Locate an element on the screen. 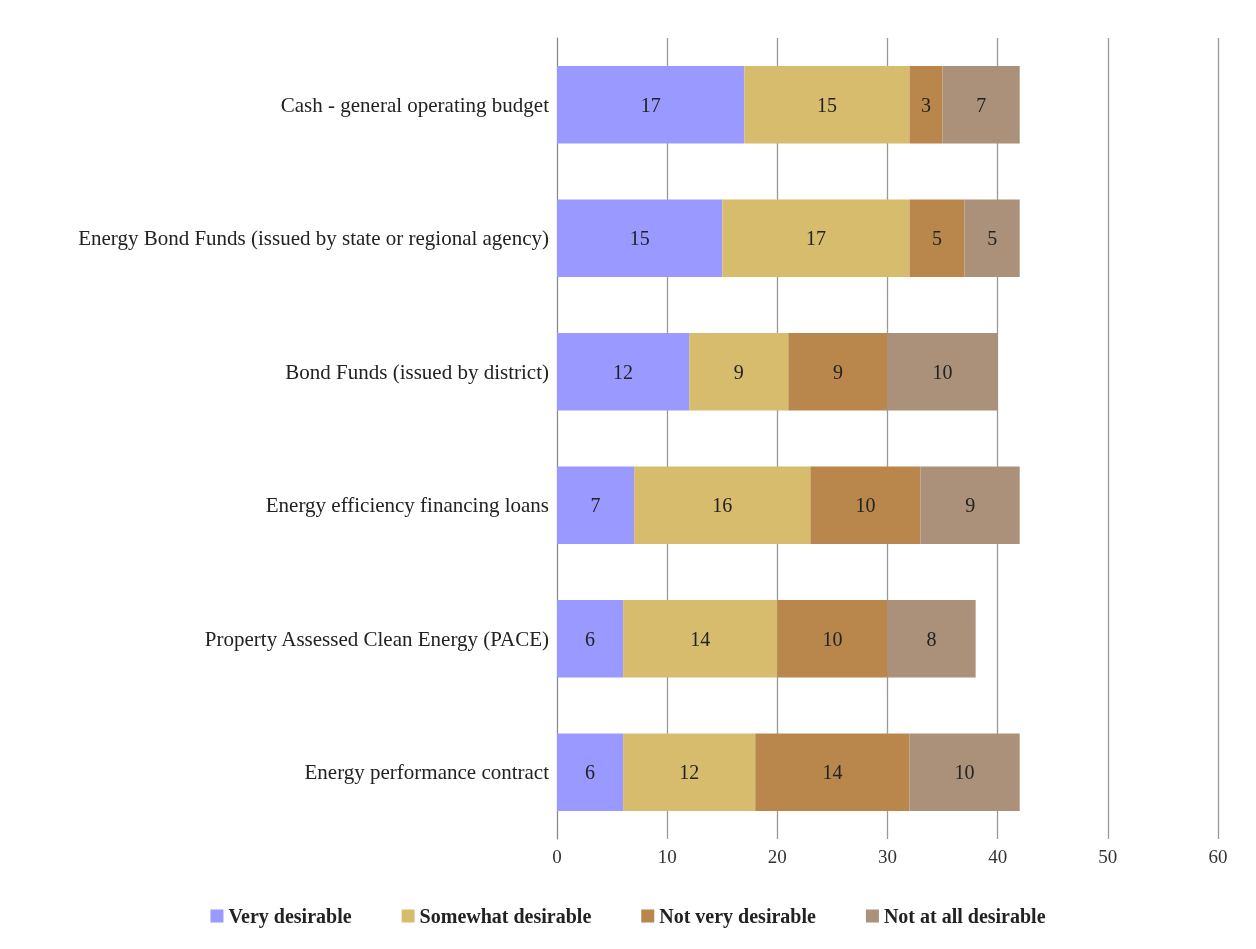  x-tick-label: 10 is located at coordinates (667, 856).